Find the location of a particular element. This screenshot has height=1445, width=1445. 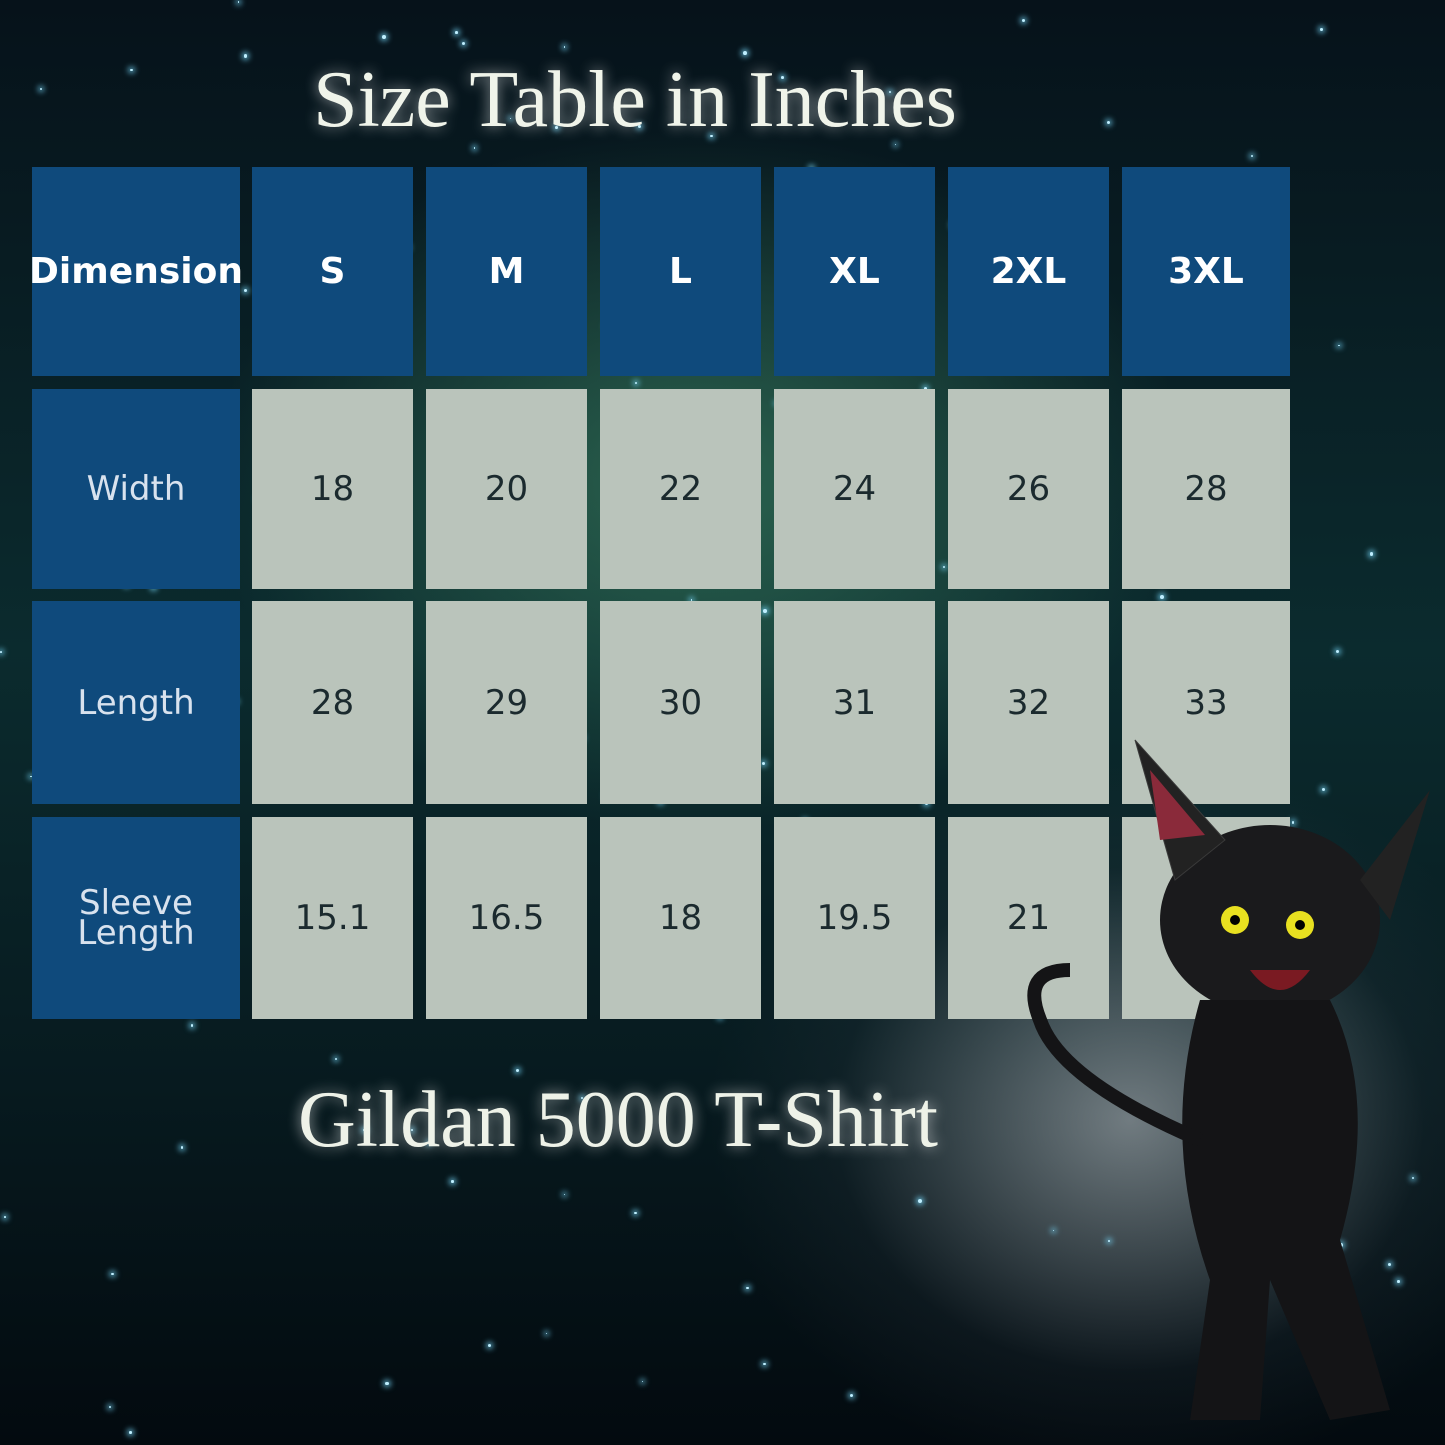

value-cell: 29 is located at coordinates (506, 702).